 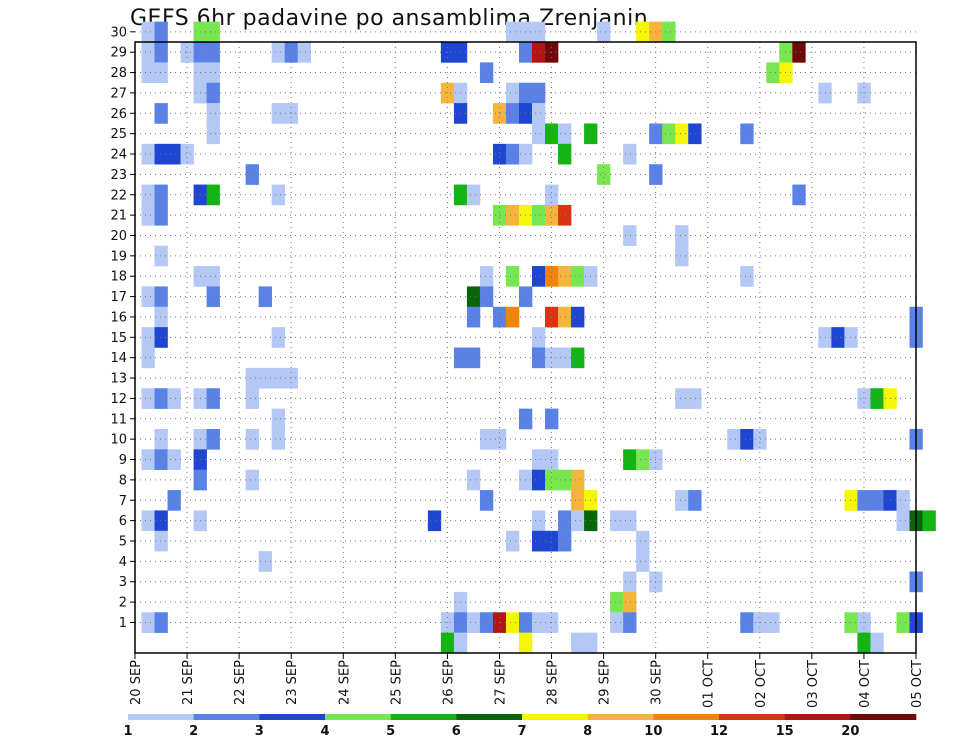 What do you see at coordinates (123, 501) in the screenshot?
I see `y-tick-label: 7` at bounding box center [123, 501].